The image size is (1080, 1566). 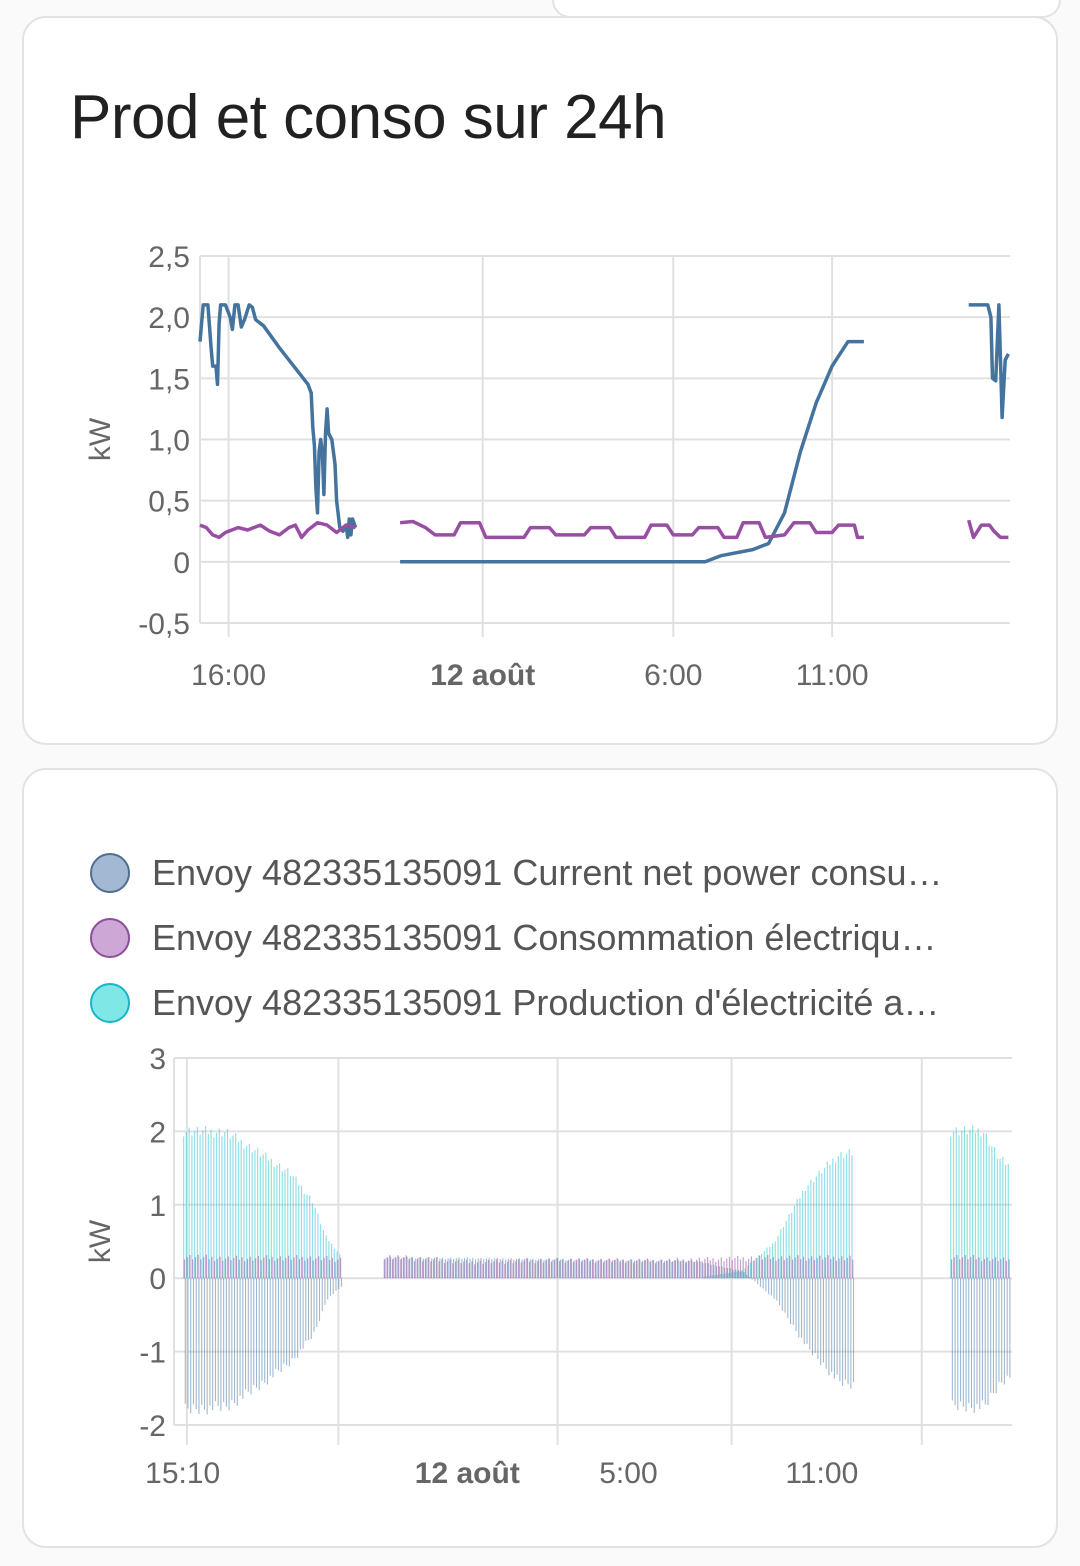 What do you see at coordinates (169, 441) in the screenshot?
I see `y-tick-label: 1,0` at bounding box center [169, 441].